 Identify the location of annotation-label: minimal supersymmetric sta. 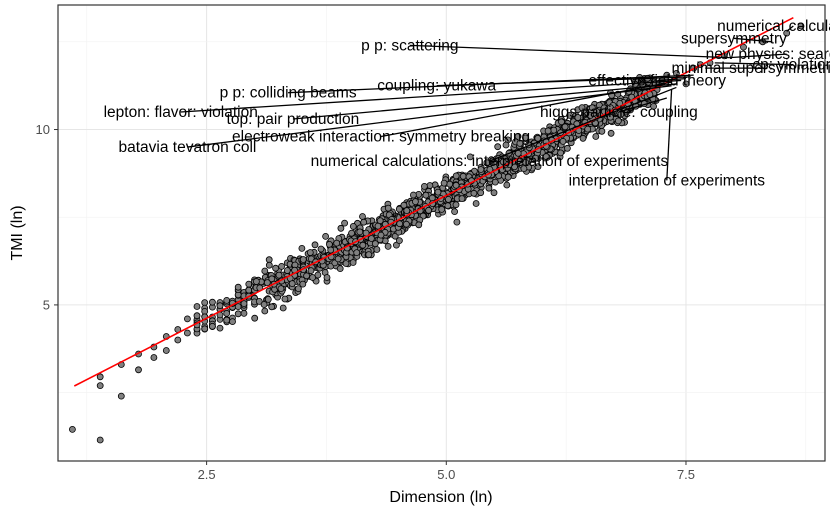
(750, 68).